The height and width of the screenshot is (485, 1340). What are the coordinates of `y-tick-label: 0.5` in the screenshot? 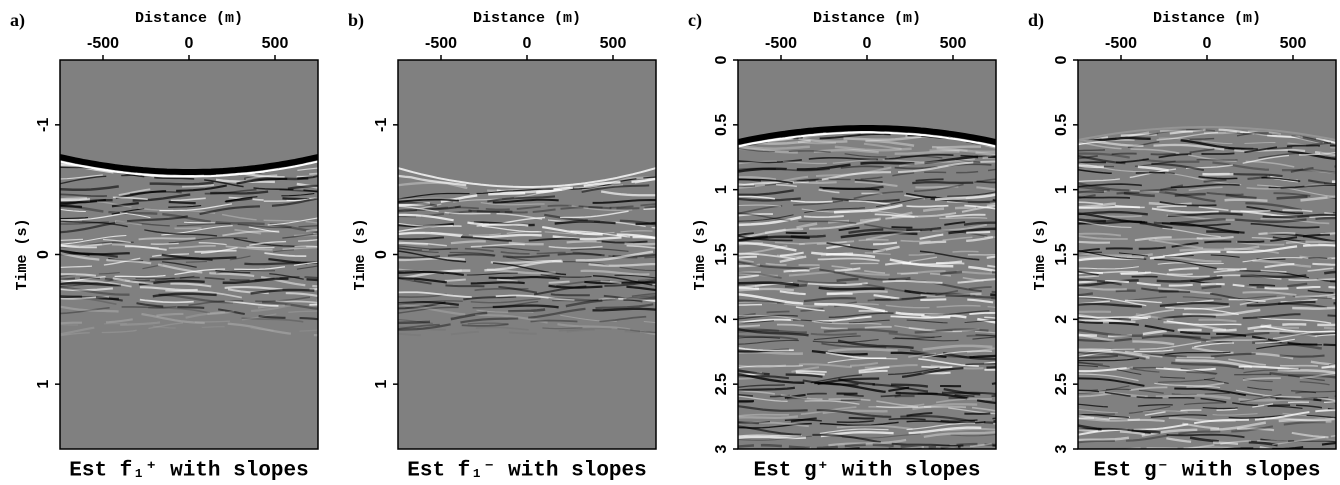 It's located at (1061, 125).